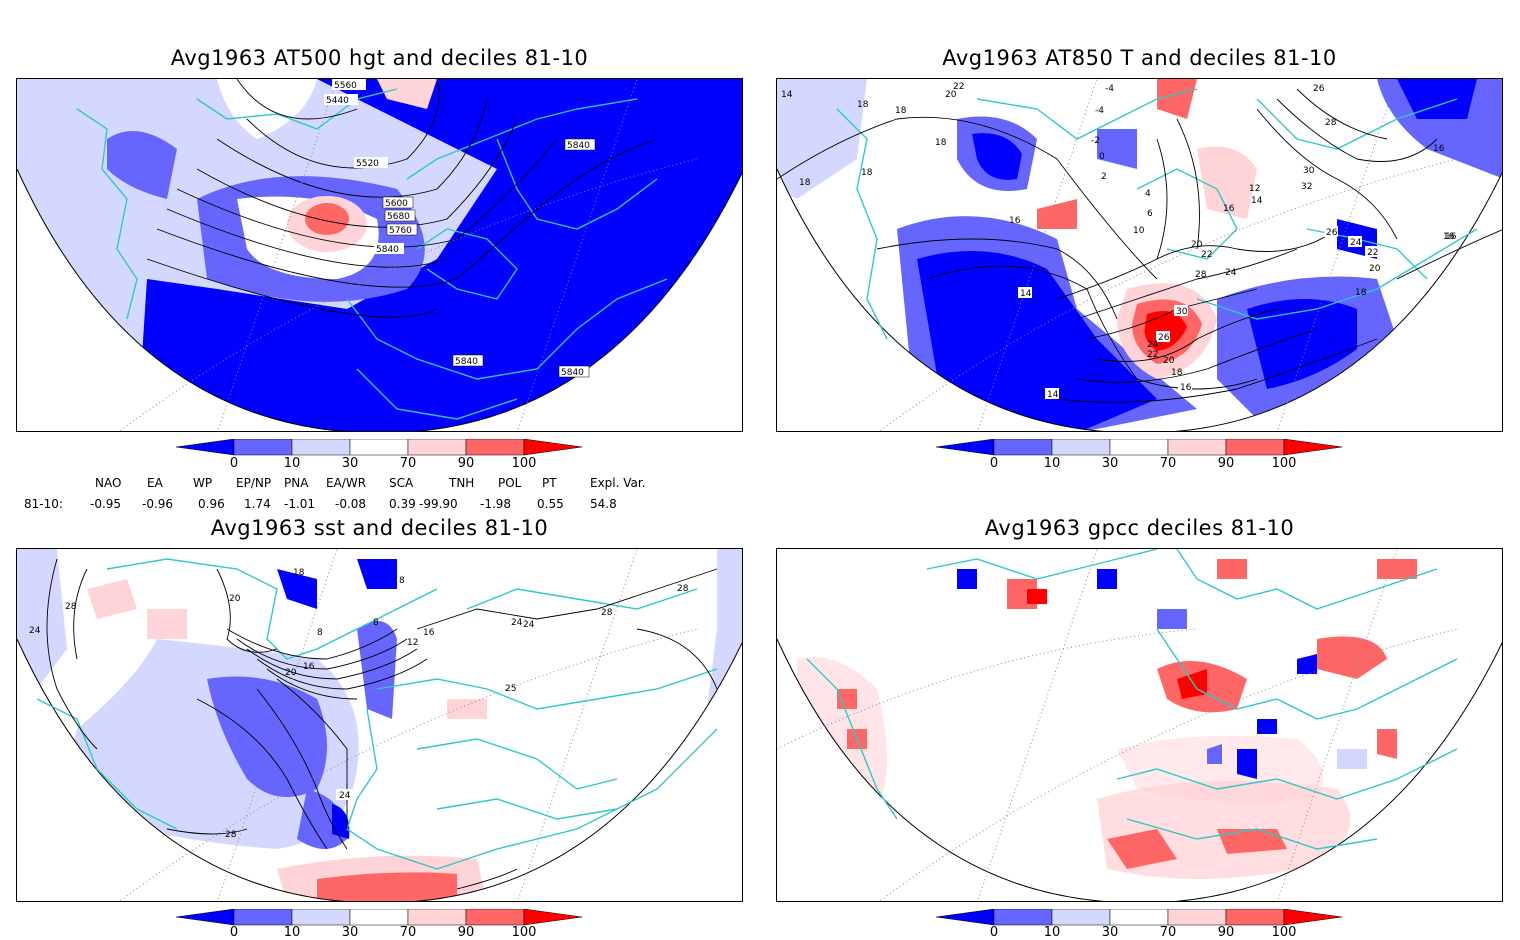  Describe the element at coordinates (1102, 157) in the screenshot. I see `contour-label: 0` at that location.